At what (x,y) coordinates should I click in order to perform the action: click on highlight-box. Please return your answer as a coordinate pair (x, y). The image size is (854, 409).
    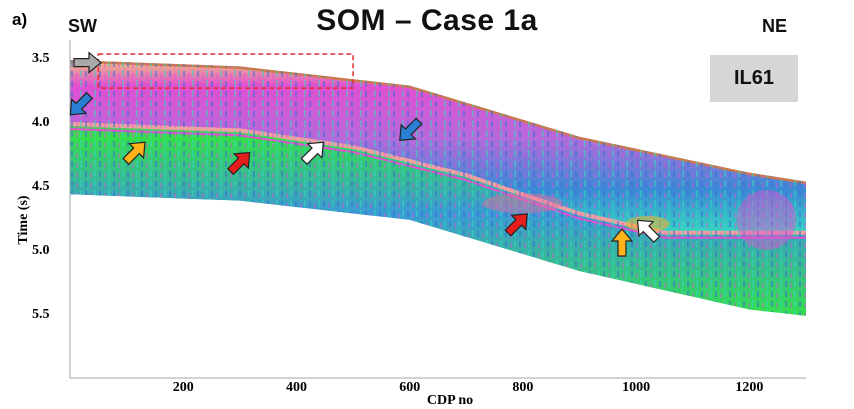
    Looking at the image, I should click on (225, 71).